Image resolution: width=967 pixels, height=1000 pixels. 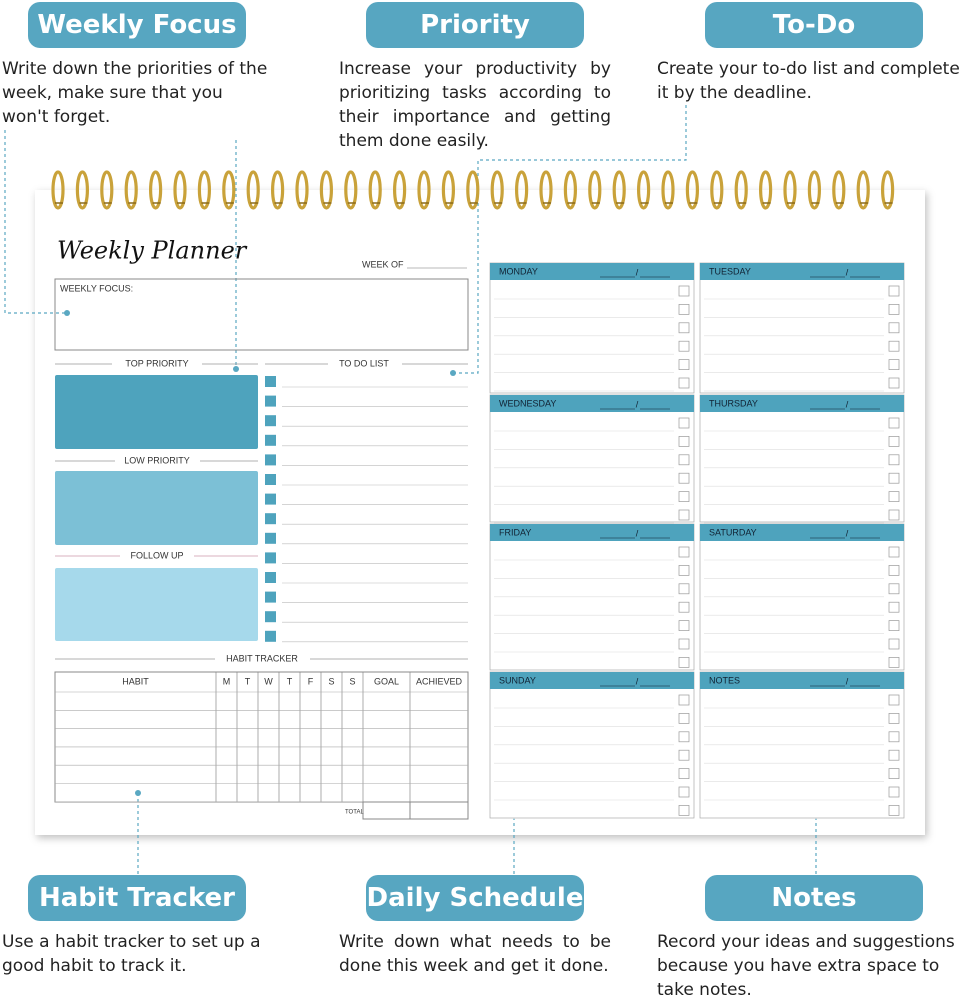 I want to click on day-name: TUESDAY, so click(x=730, y=271).